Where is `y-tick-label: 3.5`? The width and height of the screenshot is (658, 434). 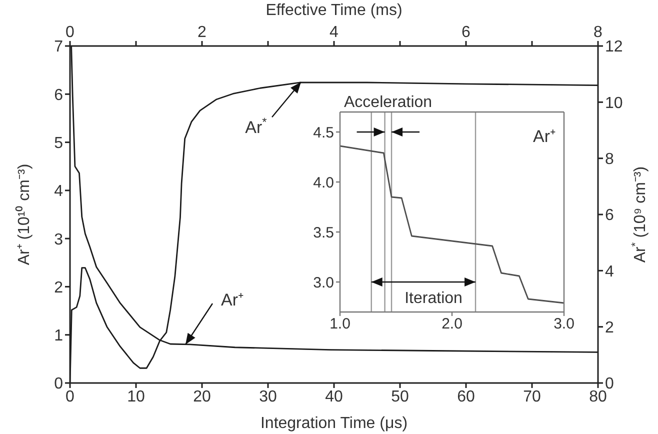
y-tick-label: 3.5 is located at coordinates (323, 233).